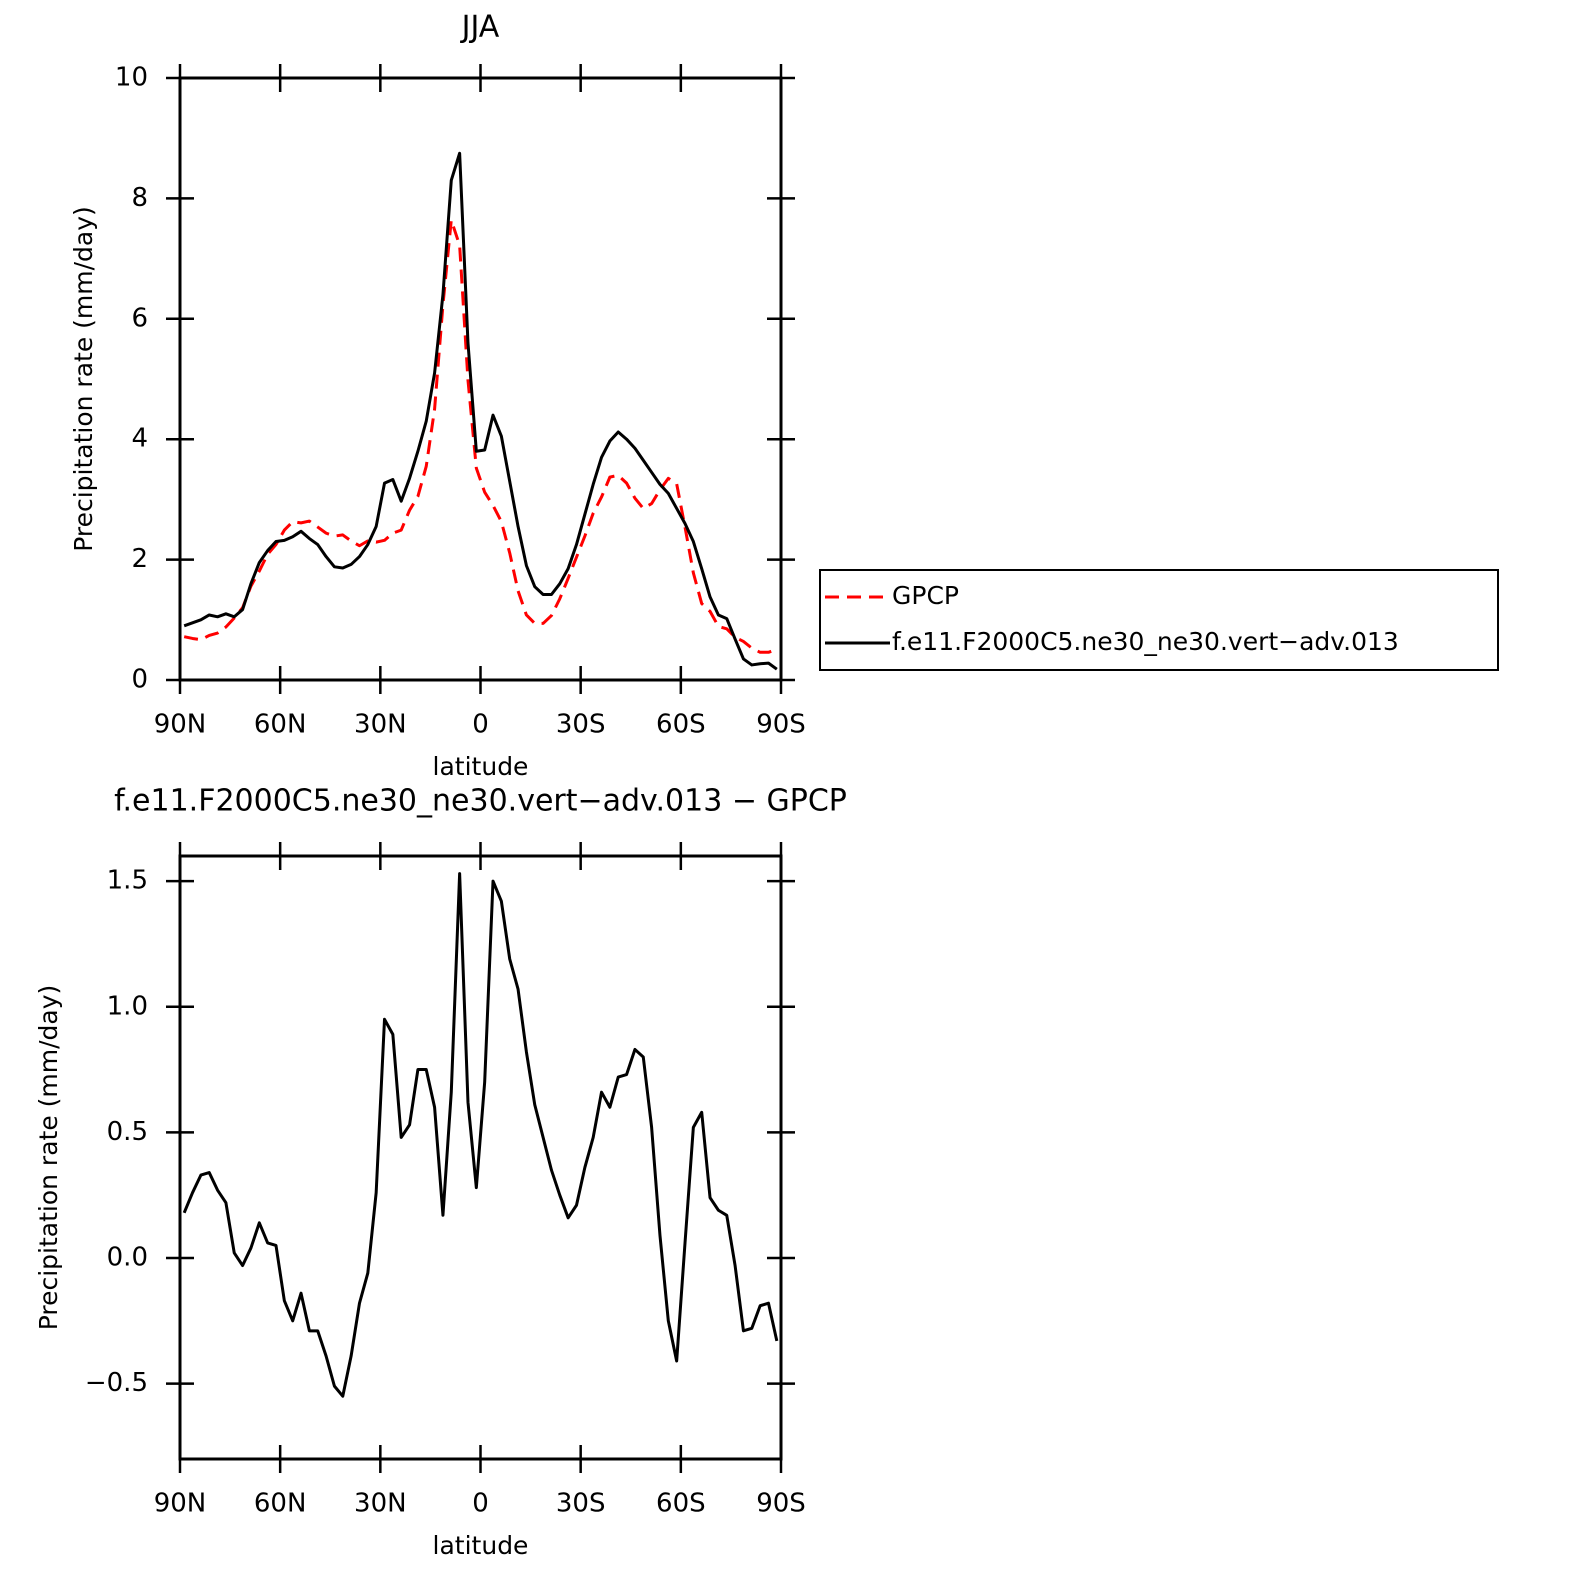 The image size is (1591, 1591). Describe the element at coordinates (1145, 641) in the screenshot. I see `legend-label: f.e11.F2000C5.ne30_ne30.vert−adv.013` at that location.